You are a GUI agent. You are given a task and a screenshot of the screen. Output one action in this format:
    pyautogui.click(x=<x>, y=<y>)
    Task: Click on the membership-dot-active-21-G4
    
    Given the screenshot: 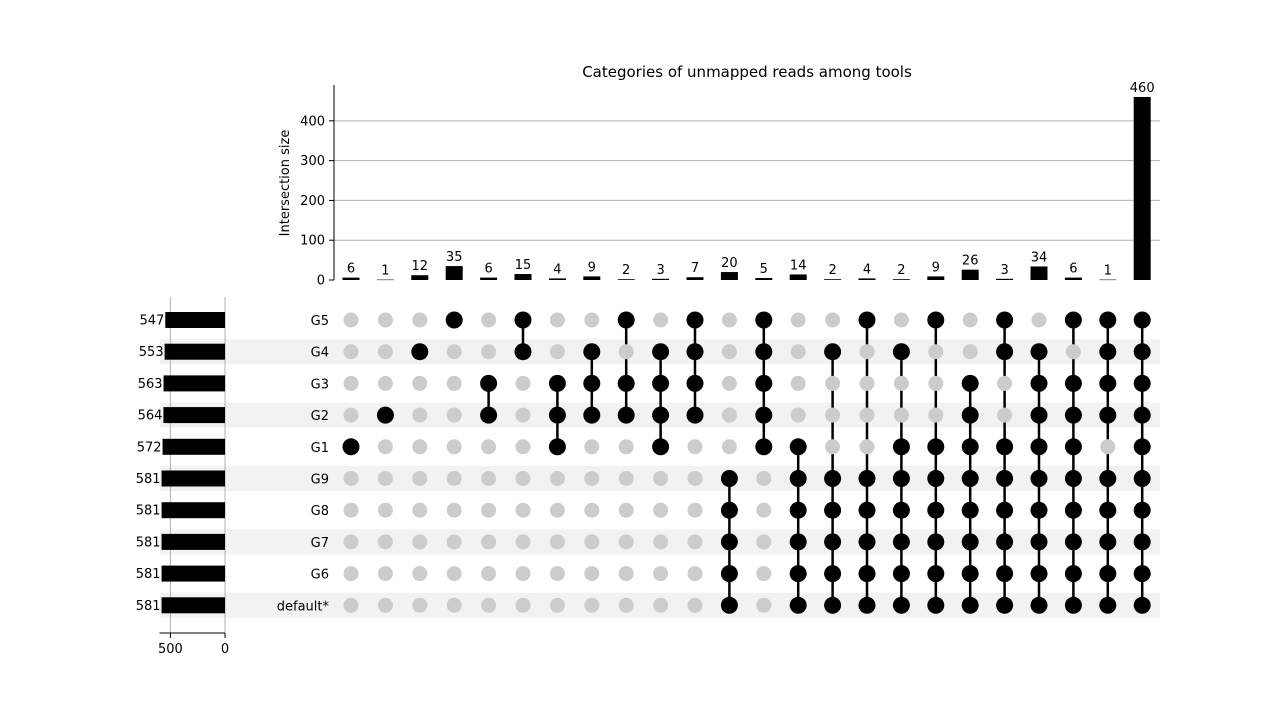 What is the action you would take?
    pyautogui.click(x=1039, y=352)
    